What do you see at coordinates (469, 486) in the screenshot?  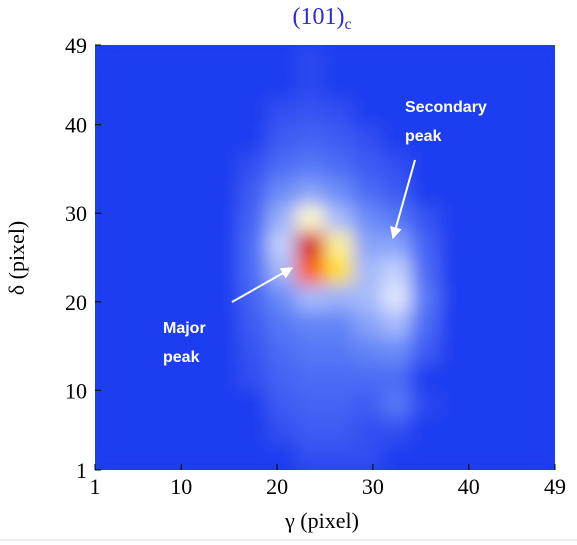 I see `x-tick-label: 40` at bounding box center [469, 486].